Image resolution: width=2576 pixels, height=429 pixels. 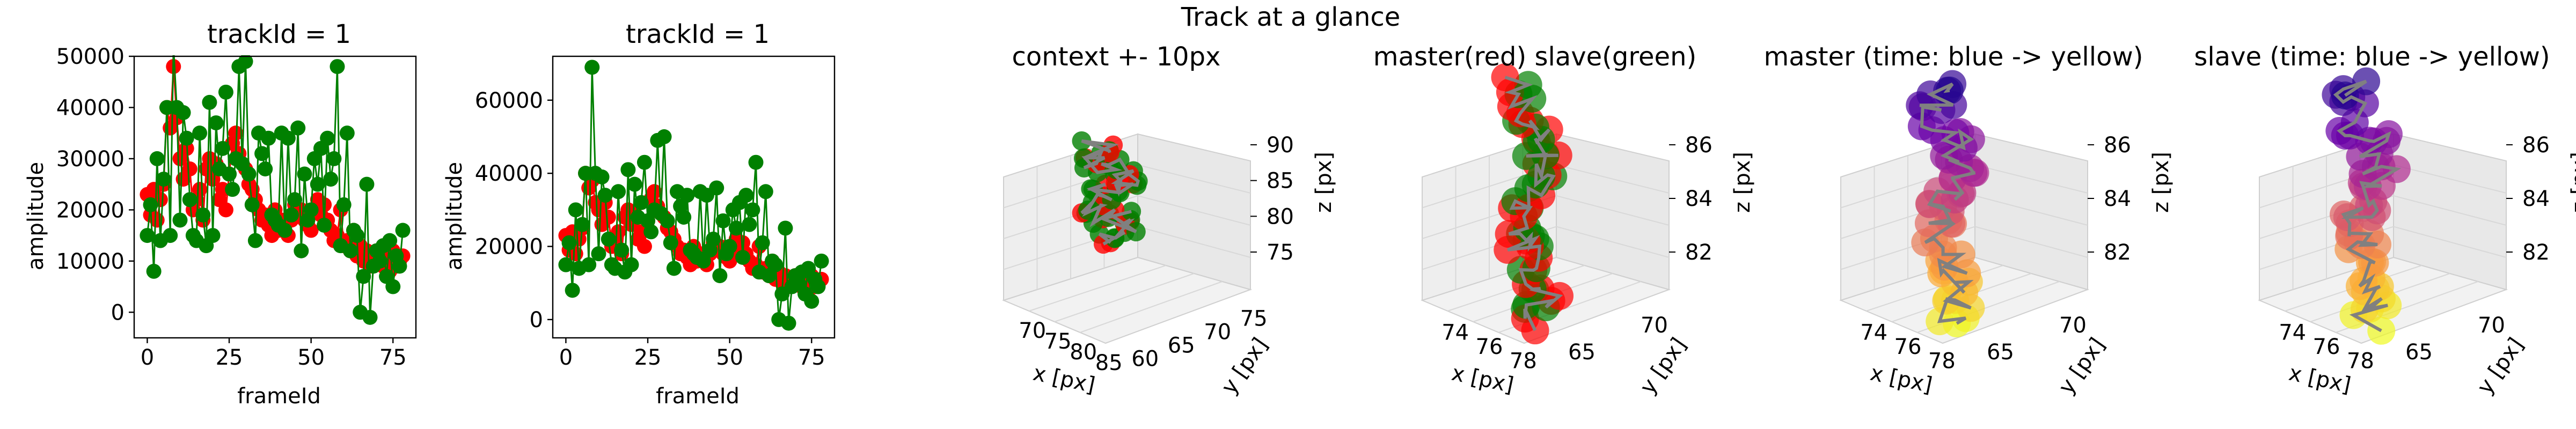 What do you see at coordinates (90, 210) in the screenshot?
I see `y-tick-label: 20000` at bounding box center [90, 210].